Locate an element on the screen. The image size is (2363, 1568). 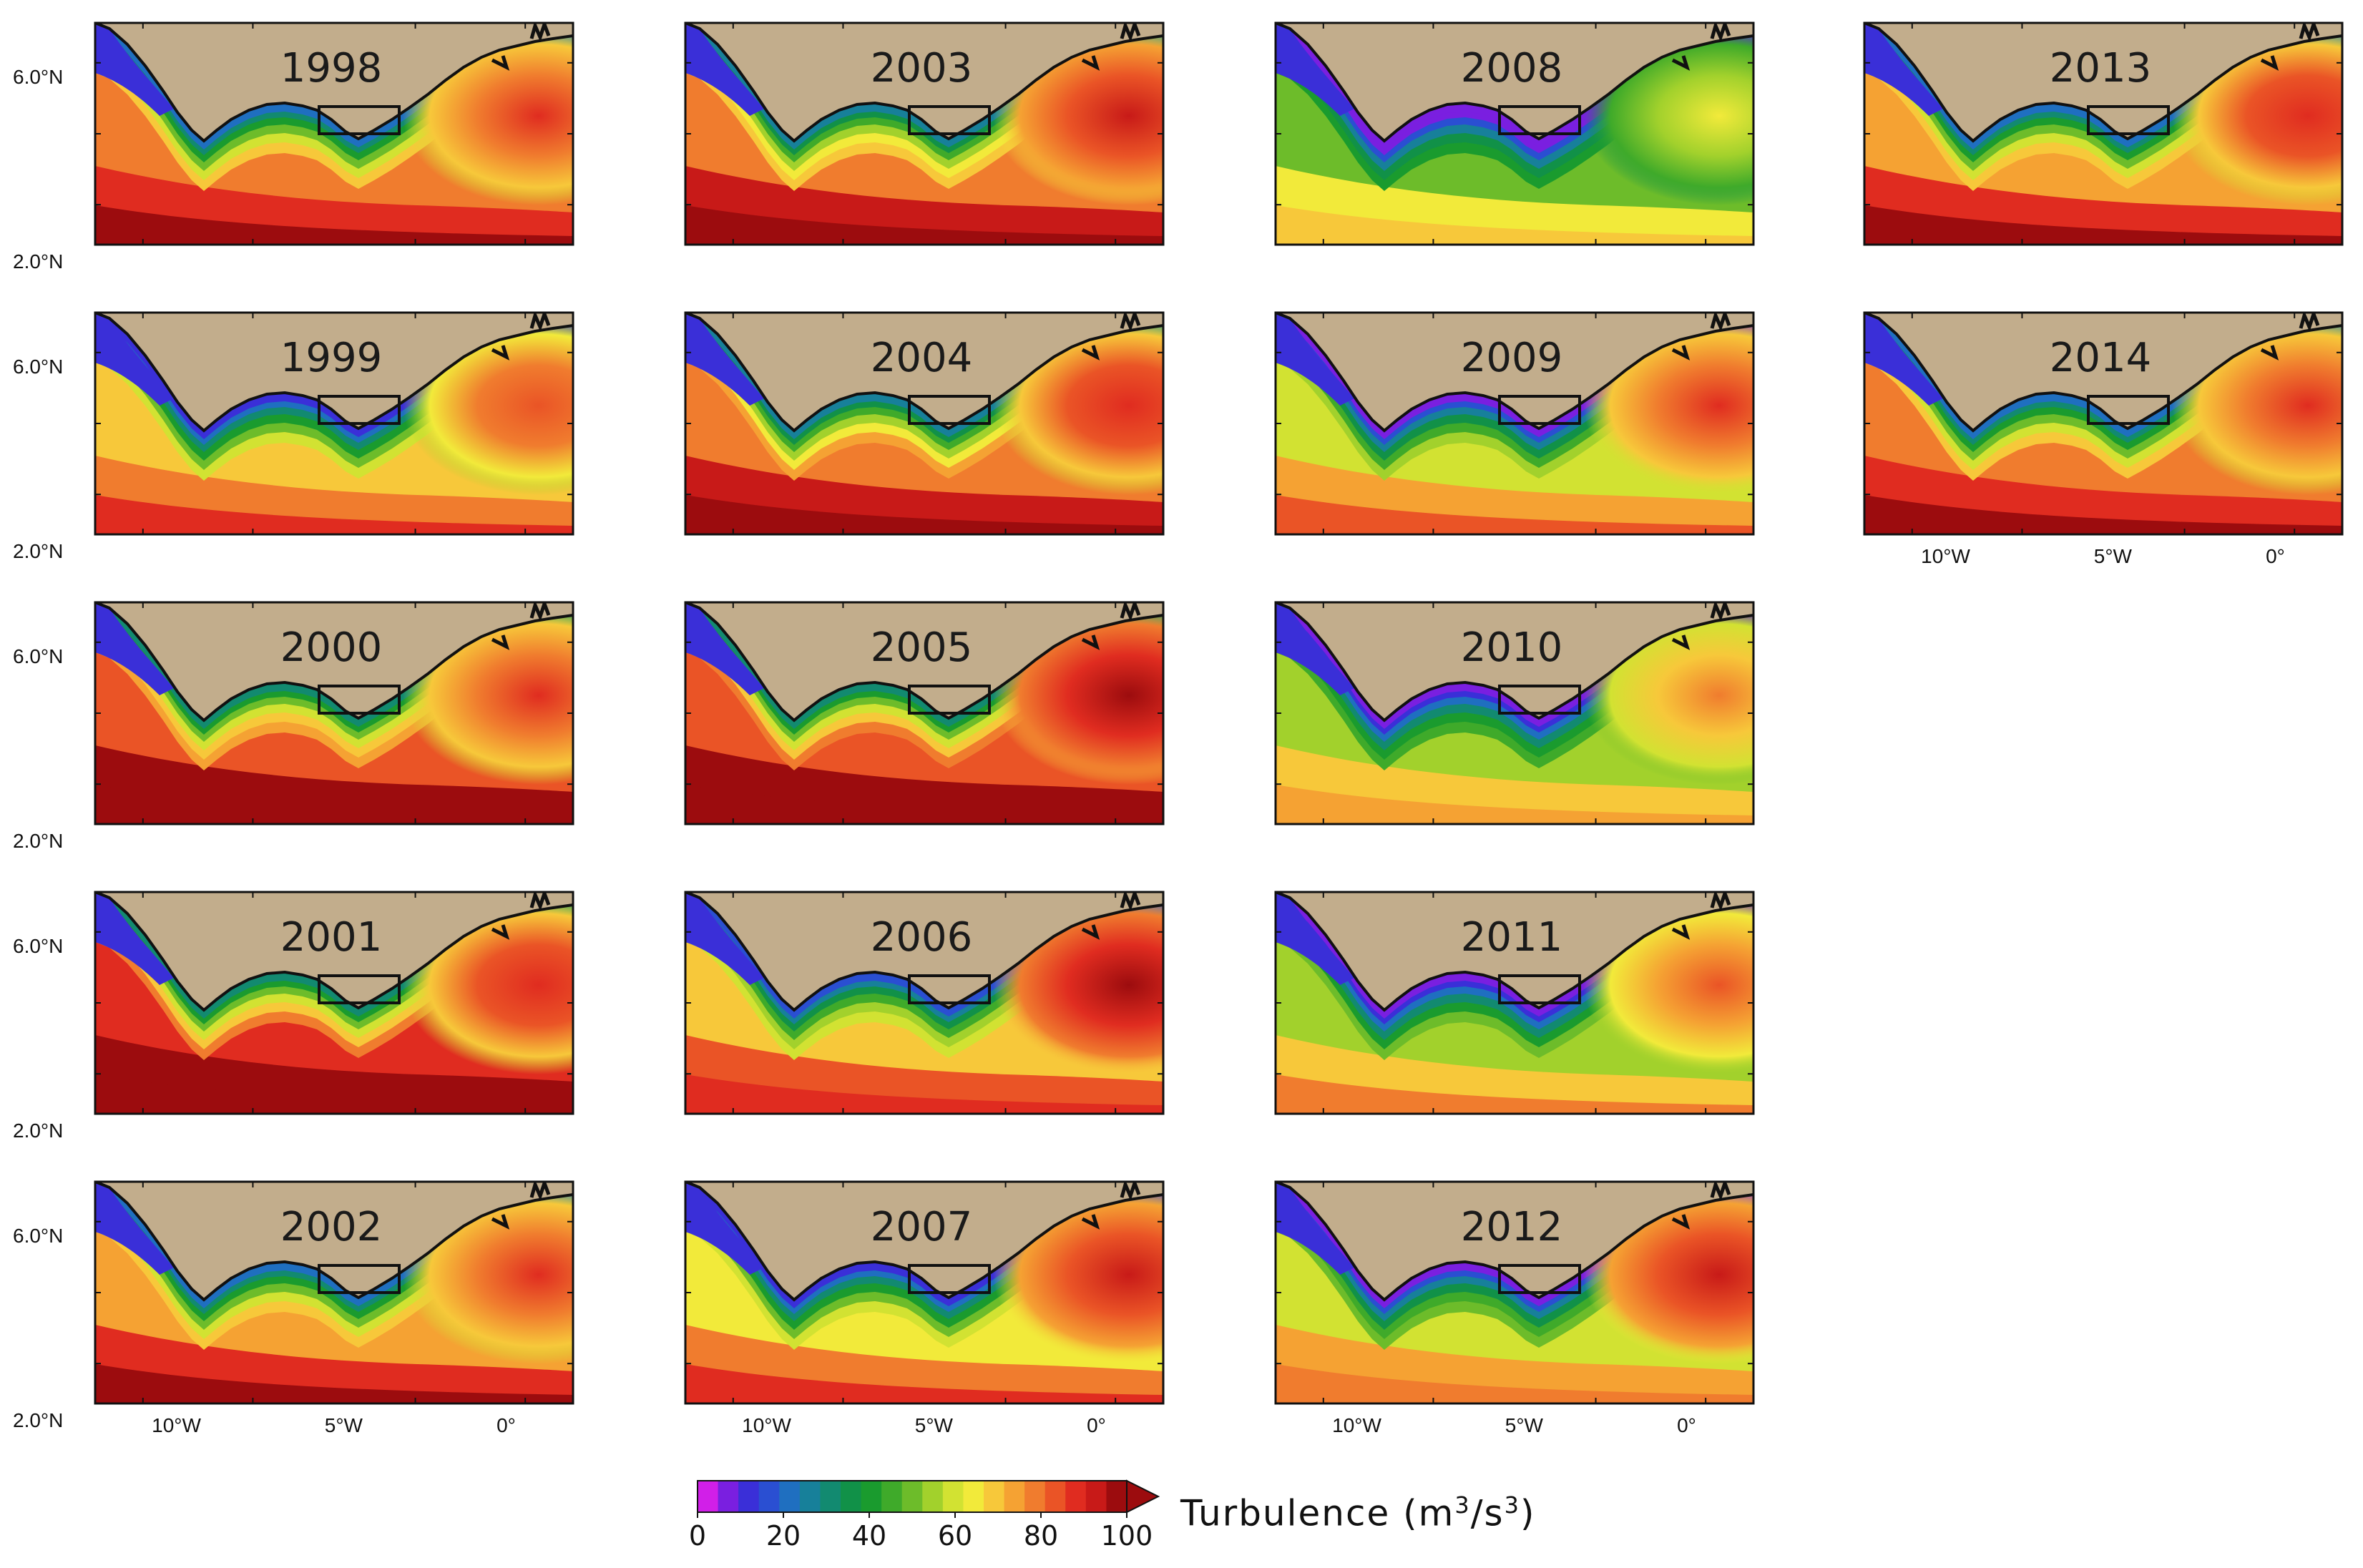
year-label: 2008 is located at coordinates (1512, 69).